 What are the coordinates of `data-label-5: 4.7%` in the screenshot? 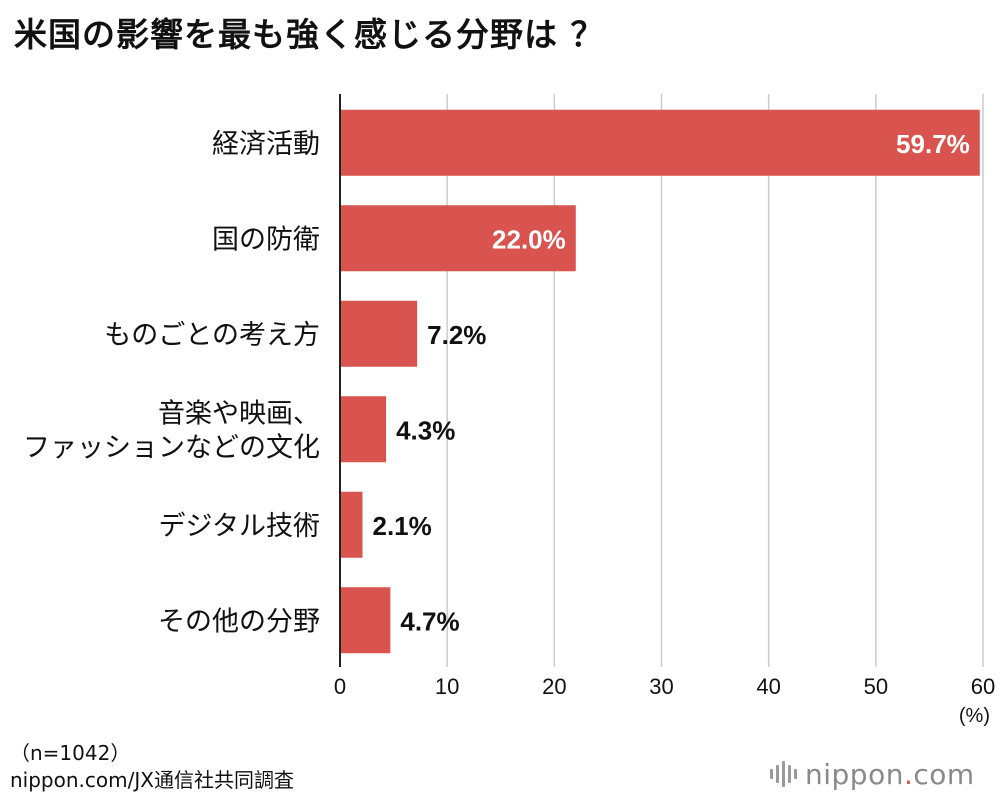 It's located at (429, 621).